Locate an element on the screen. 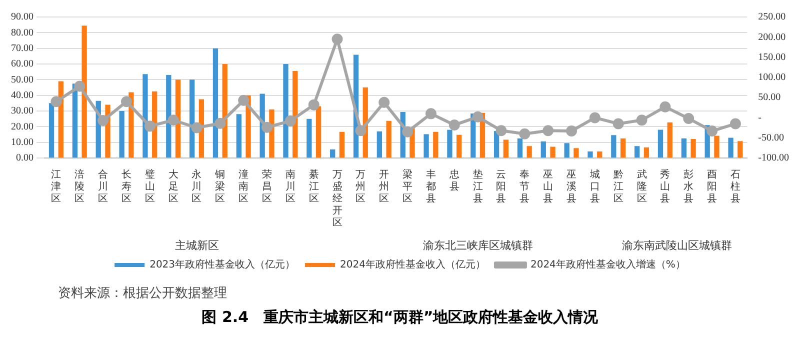  x-tick-label: 永川区 is located at coordinates (197, 186).